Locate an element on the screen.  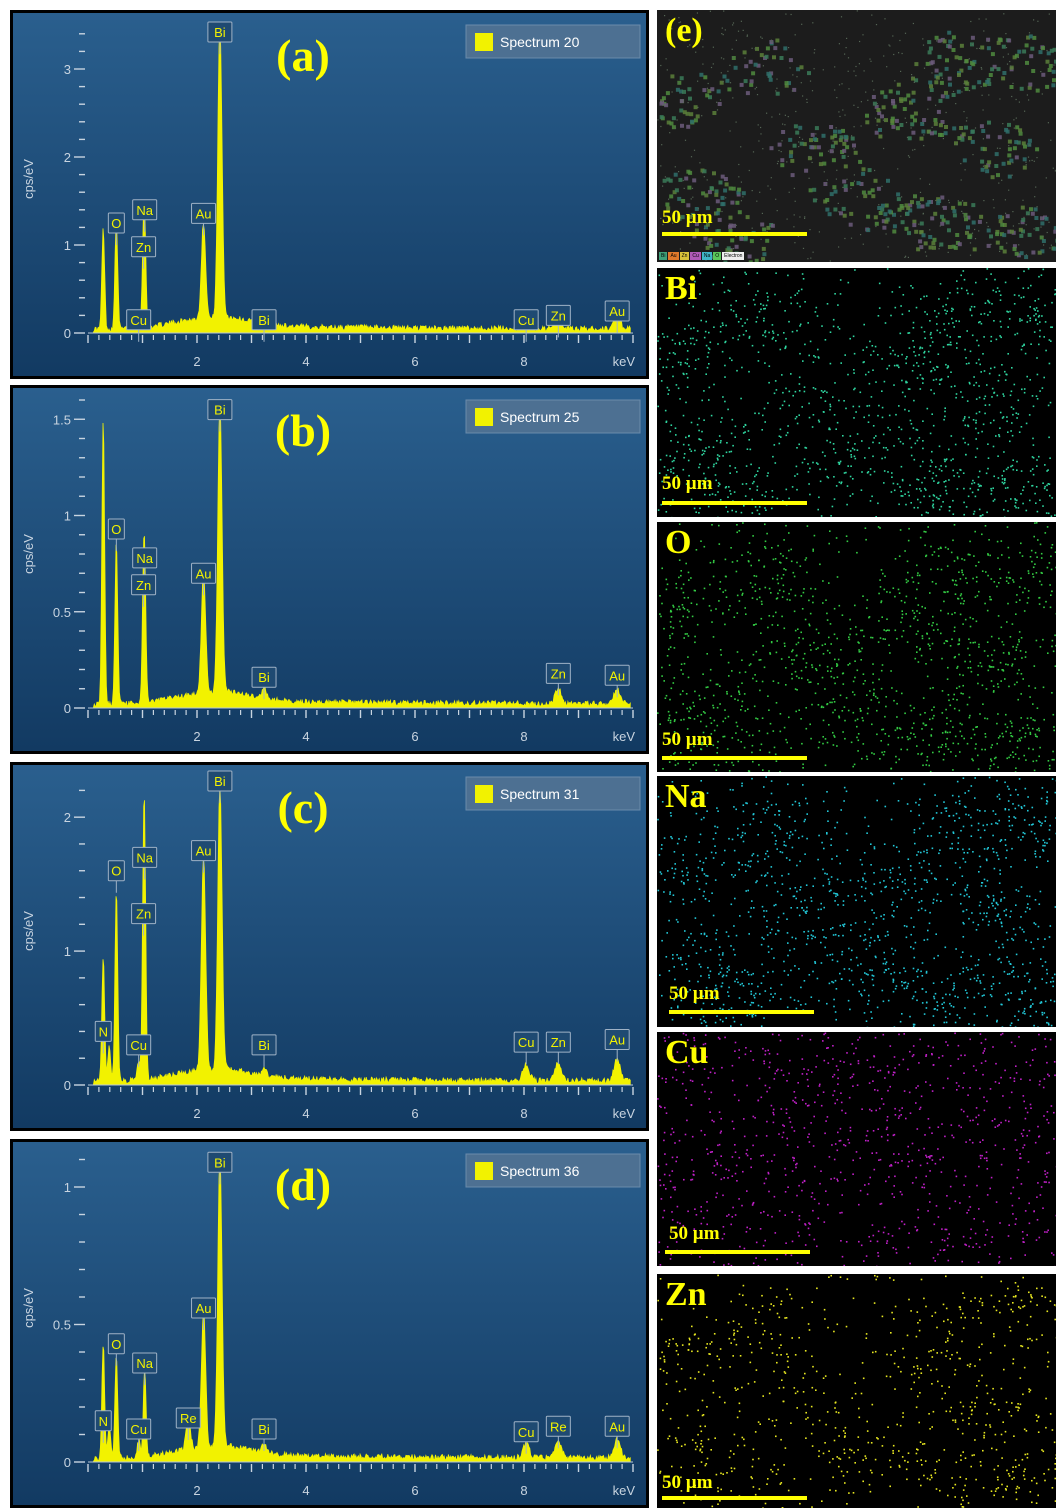
annotation-label: Na is located at coordinates (144, 210).